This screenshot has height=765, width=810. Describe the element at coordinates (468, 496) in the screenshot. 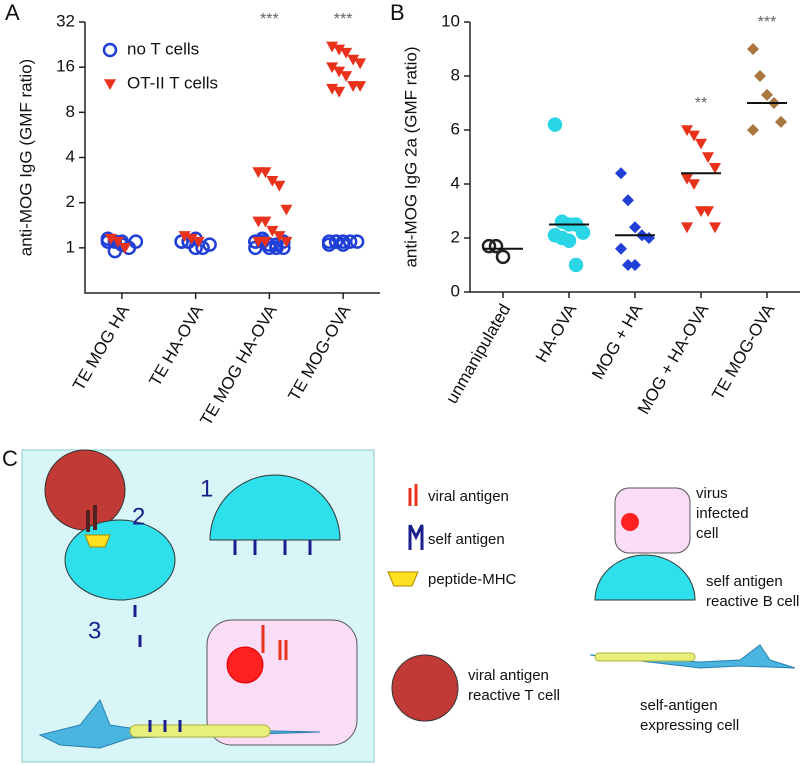

I see `legend-text: viral antigen` at that location.